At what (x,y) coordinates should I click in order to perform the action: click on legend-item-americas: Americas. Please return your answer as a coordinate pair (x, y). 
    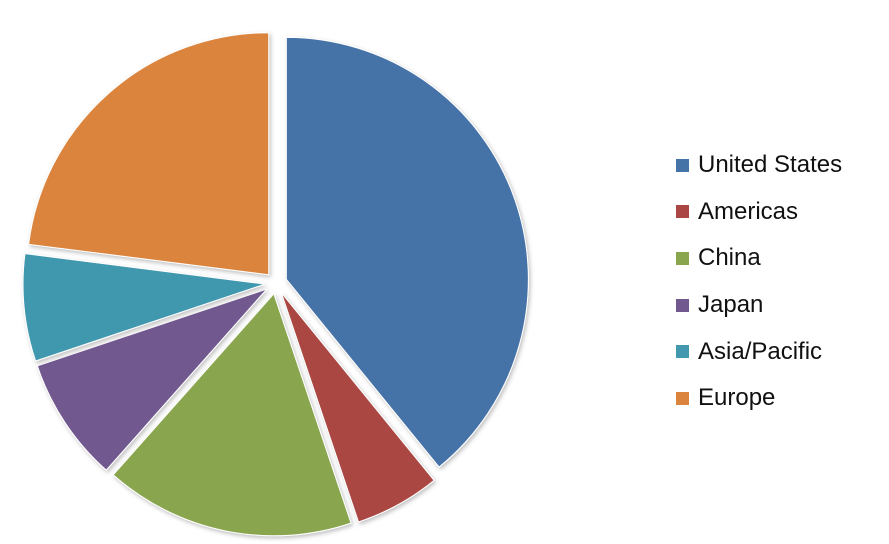
    Looking at the image, I should click on (778, 212).